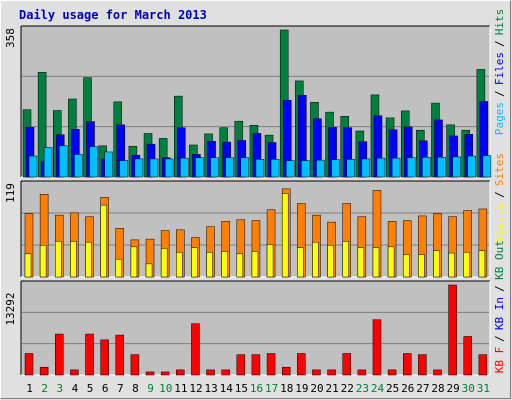  Describe the element at coordinates (499, 223) in the screenshot. I see `legend-visits: Visits` at that location.